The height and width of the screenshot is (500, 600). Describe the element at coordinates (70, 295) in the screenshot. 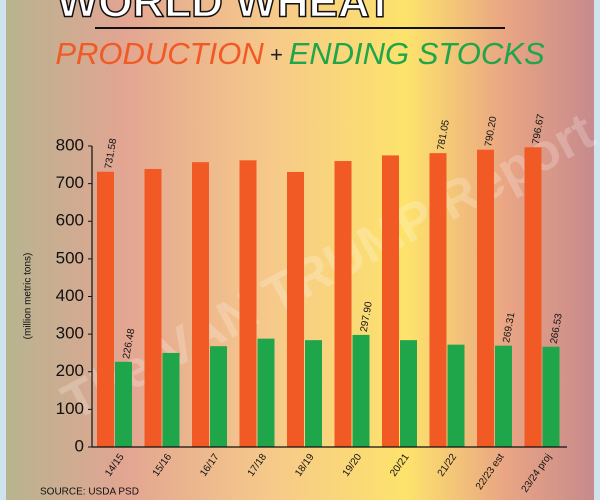

I see `y-tick-label: 400` at that location.